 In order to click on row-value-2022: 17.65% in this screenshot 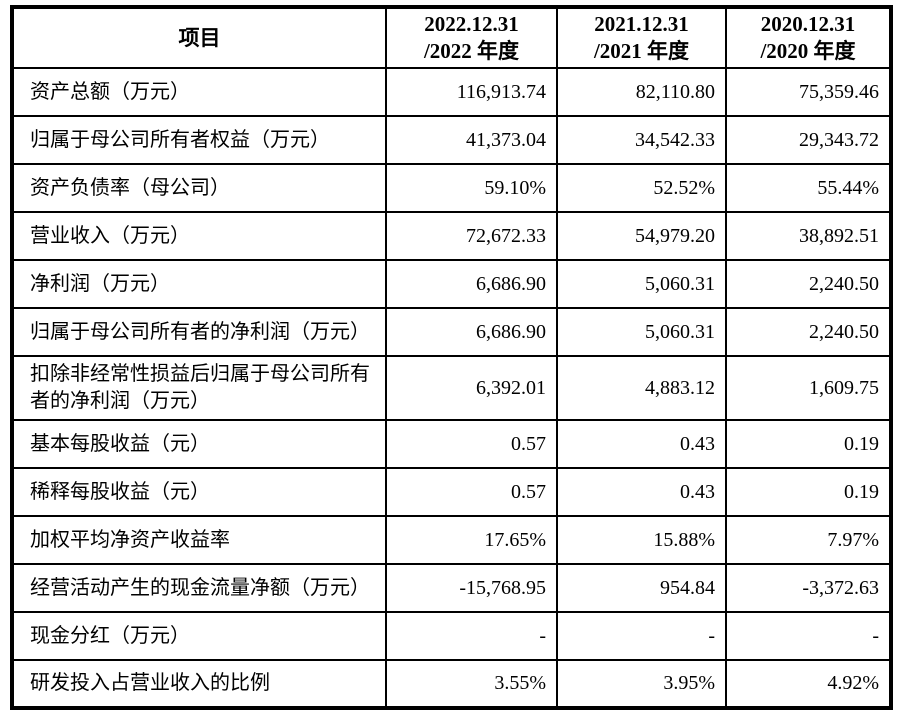, I will do `click(471, 540)`.